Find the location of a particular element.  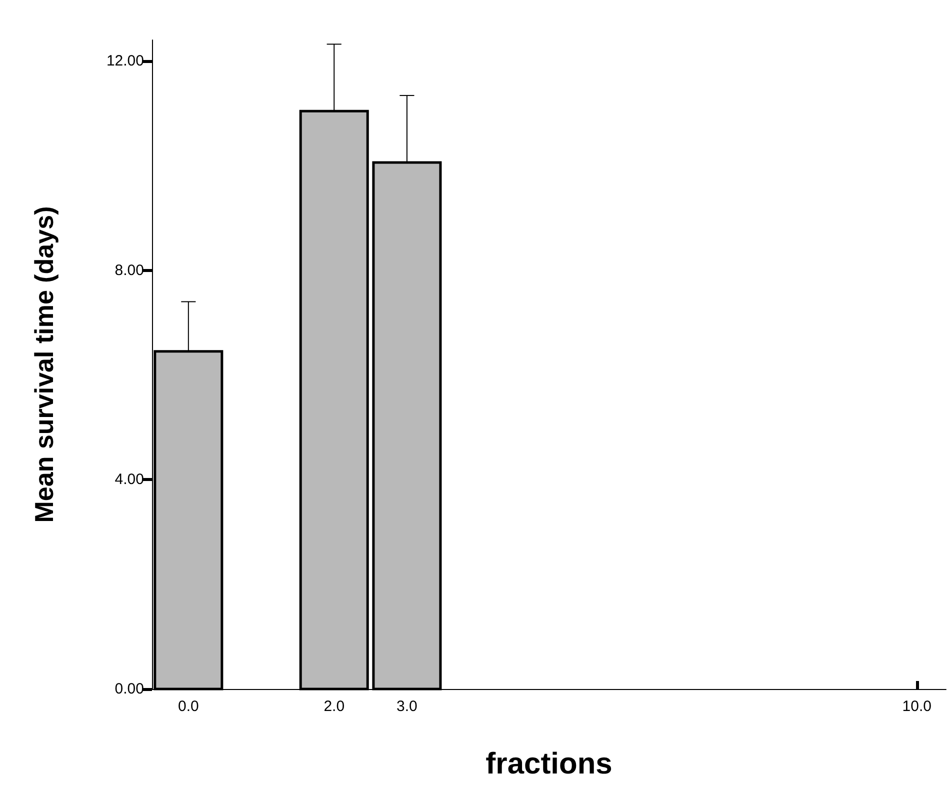

x-axis-title: fractions is located at coordinates (549, 764).